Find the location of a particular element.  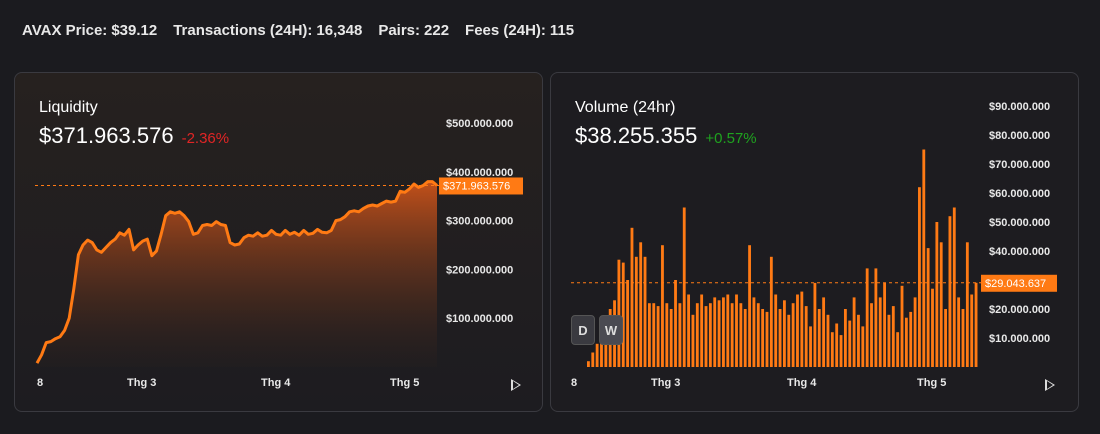

y-tick-label: $90.000.000 is located at coordinates (1019, 107).